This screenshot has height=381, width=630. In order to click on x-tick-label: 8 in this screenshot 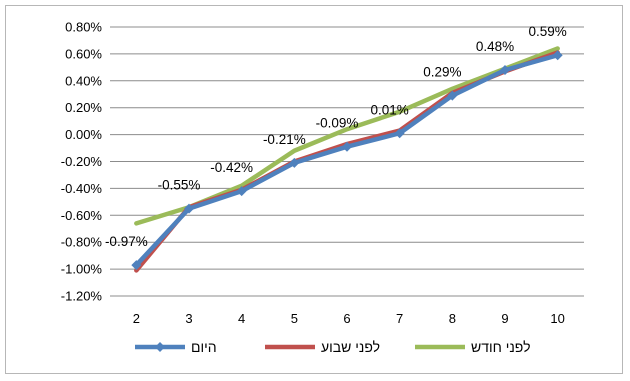, I will do `click(452, 318)`.